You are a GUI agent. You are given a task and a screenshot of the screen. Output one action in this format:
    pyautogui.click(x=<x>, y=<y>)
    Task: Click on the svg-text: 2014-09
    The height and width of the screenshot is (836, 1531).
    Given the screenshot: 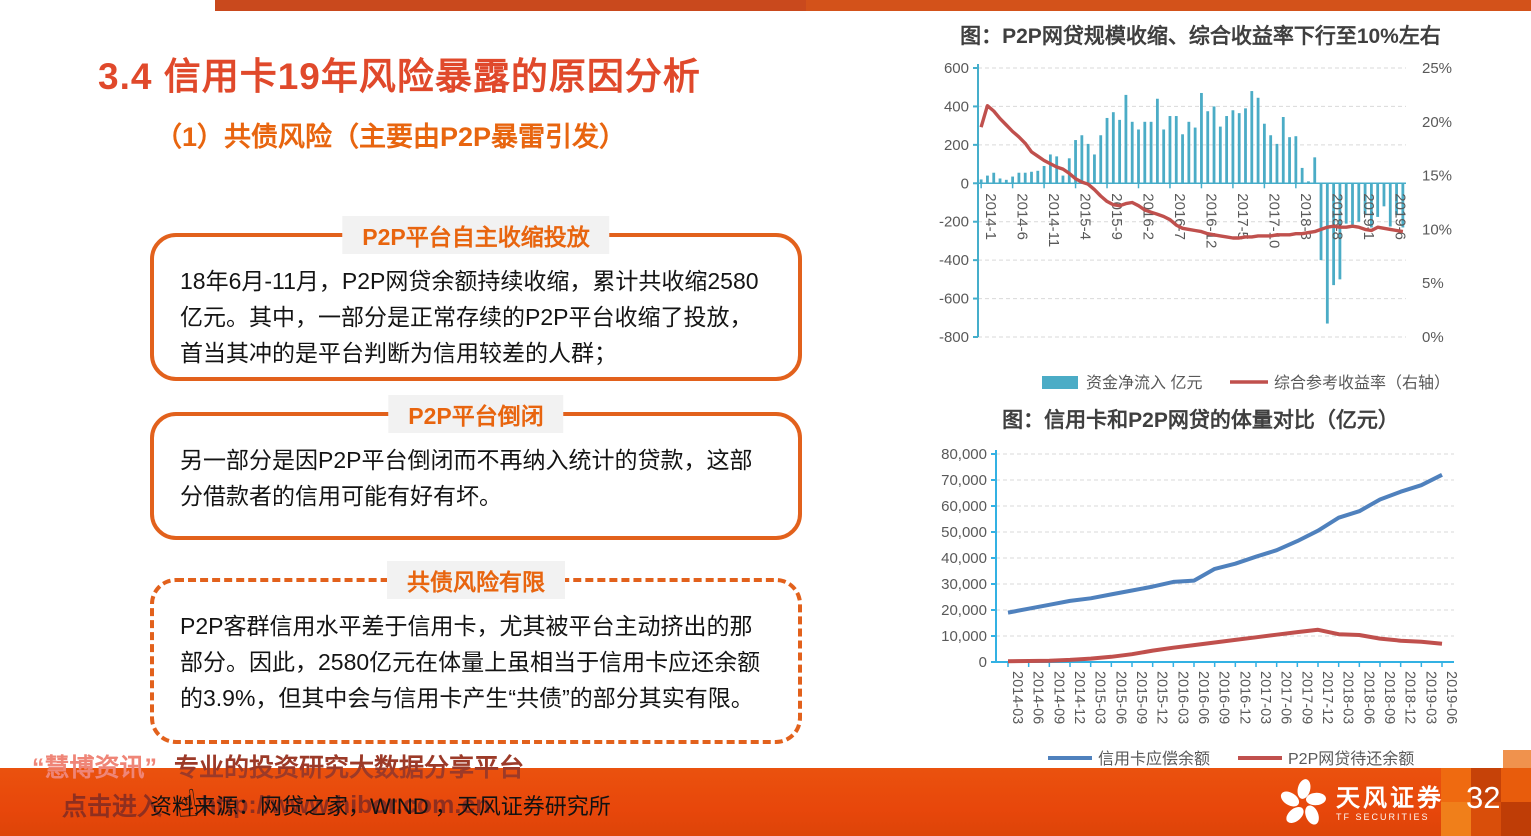 What is the action you would take?
    pyautogui.click(x=1058, y=697)
    